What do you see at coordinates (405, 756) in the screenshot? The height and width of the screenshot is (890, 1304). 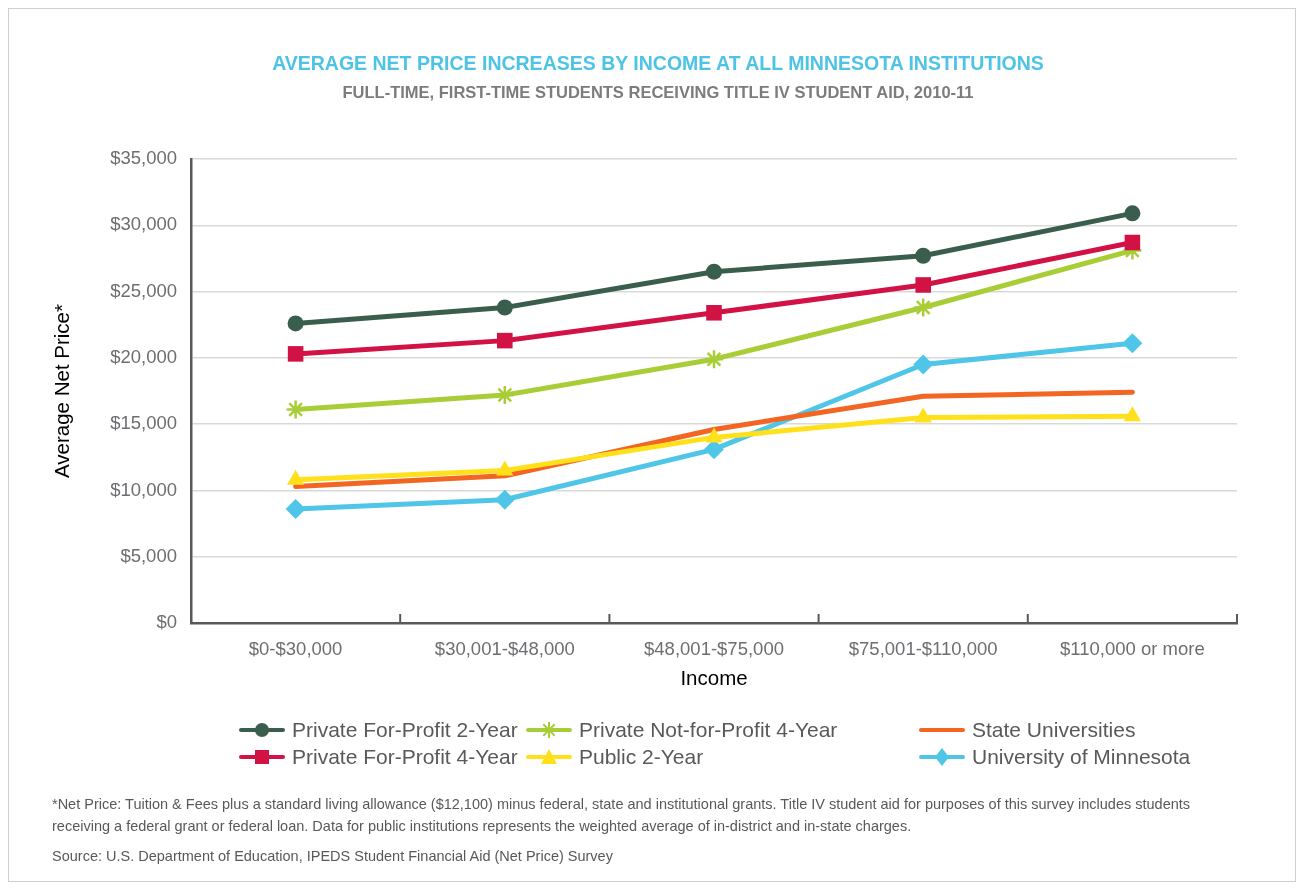 I see `legend-label: Private For-Profit 4-Year` at bounding box center [405, 756].